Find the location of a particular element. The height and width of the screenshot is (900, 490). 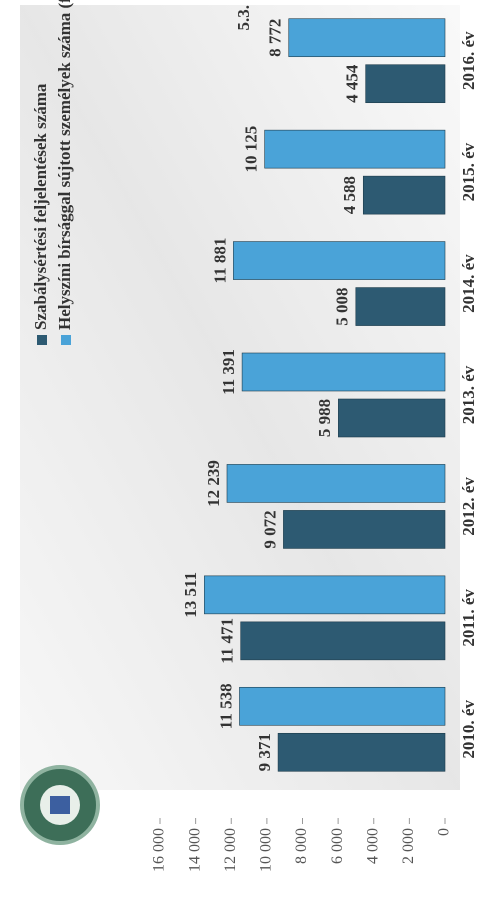

data-label: 11 881 is located at coordinates (219, 261).